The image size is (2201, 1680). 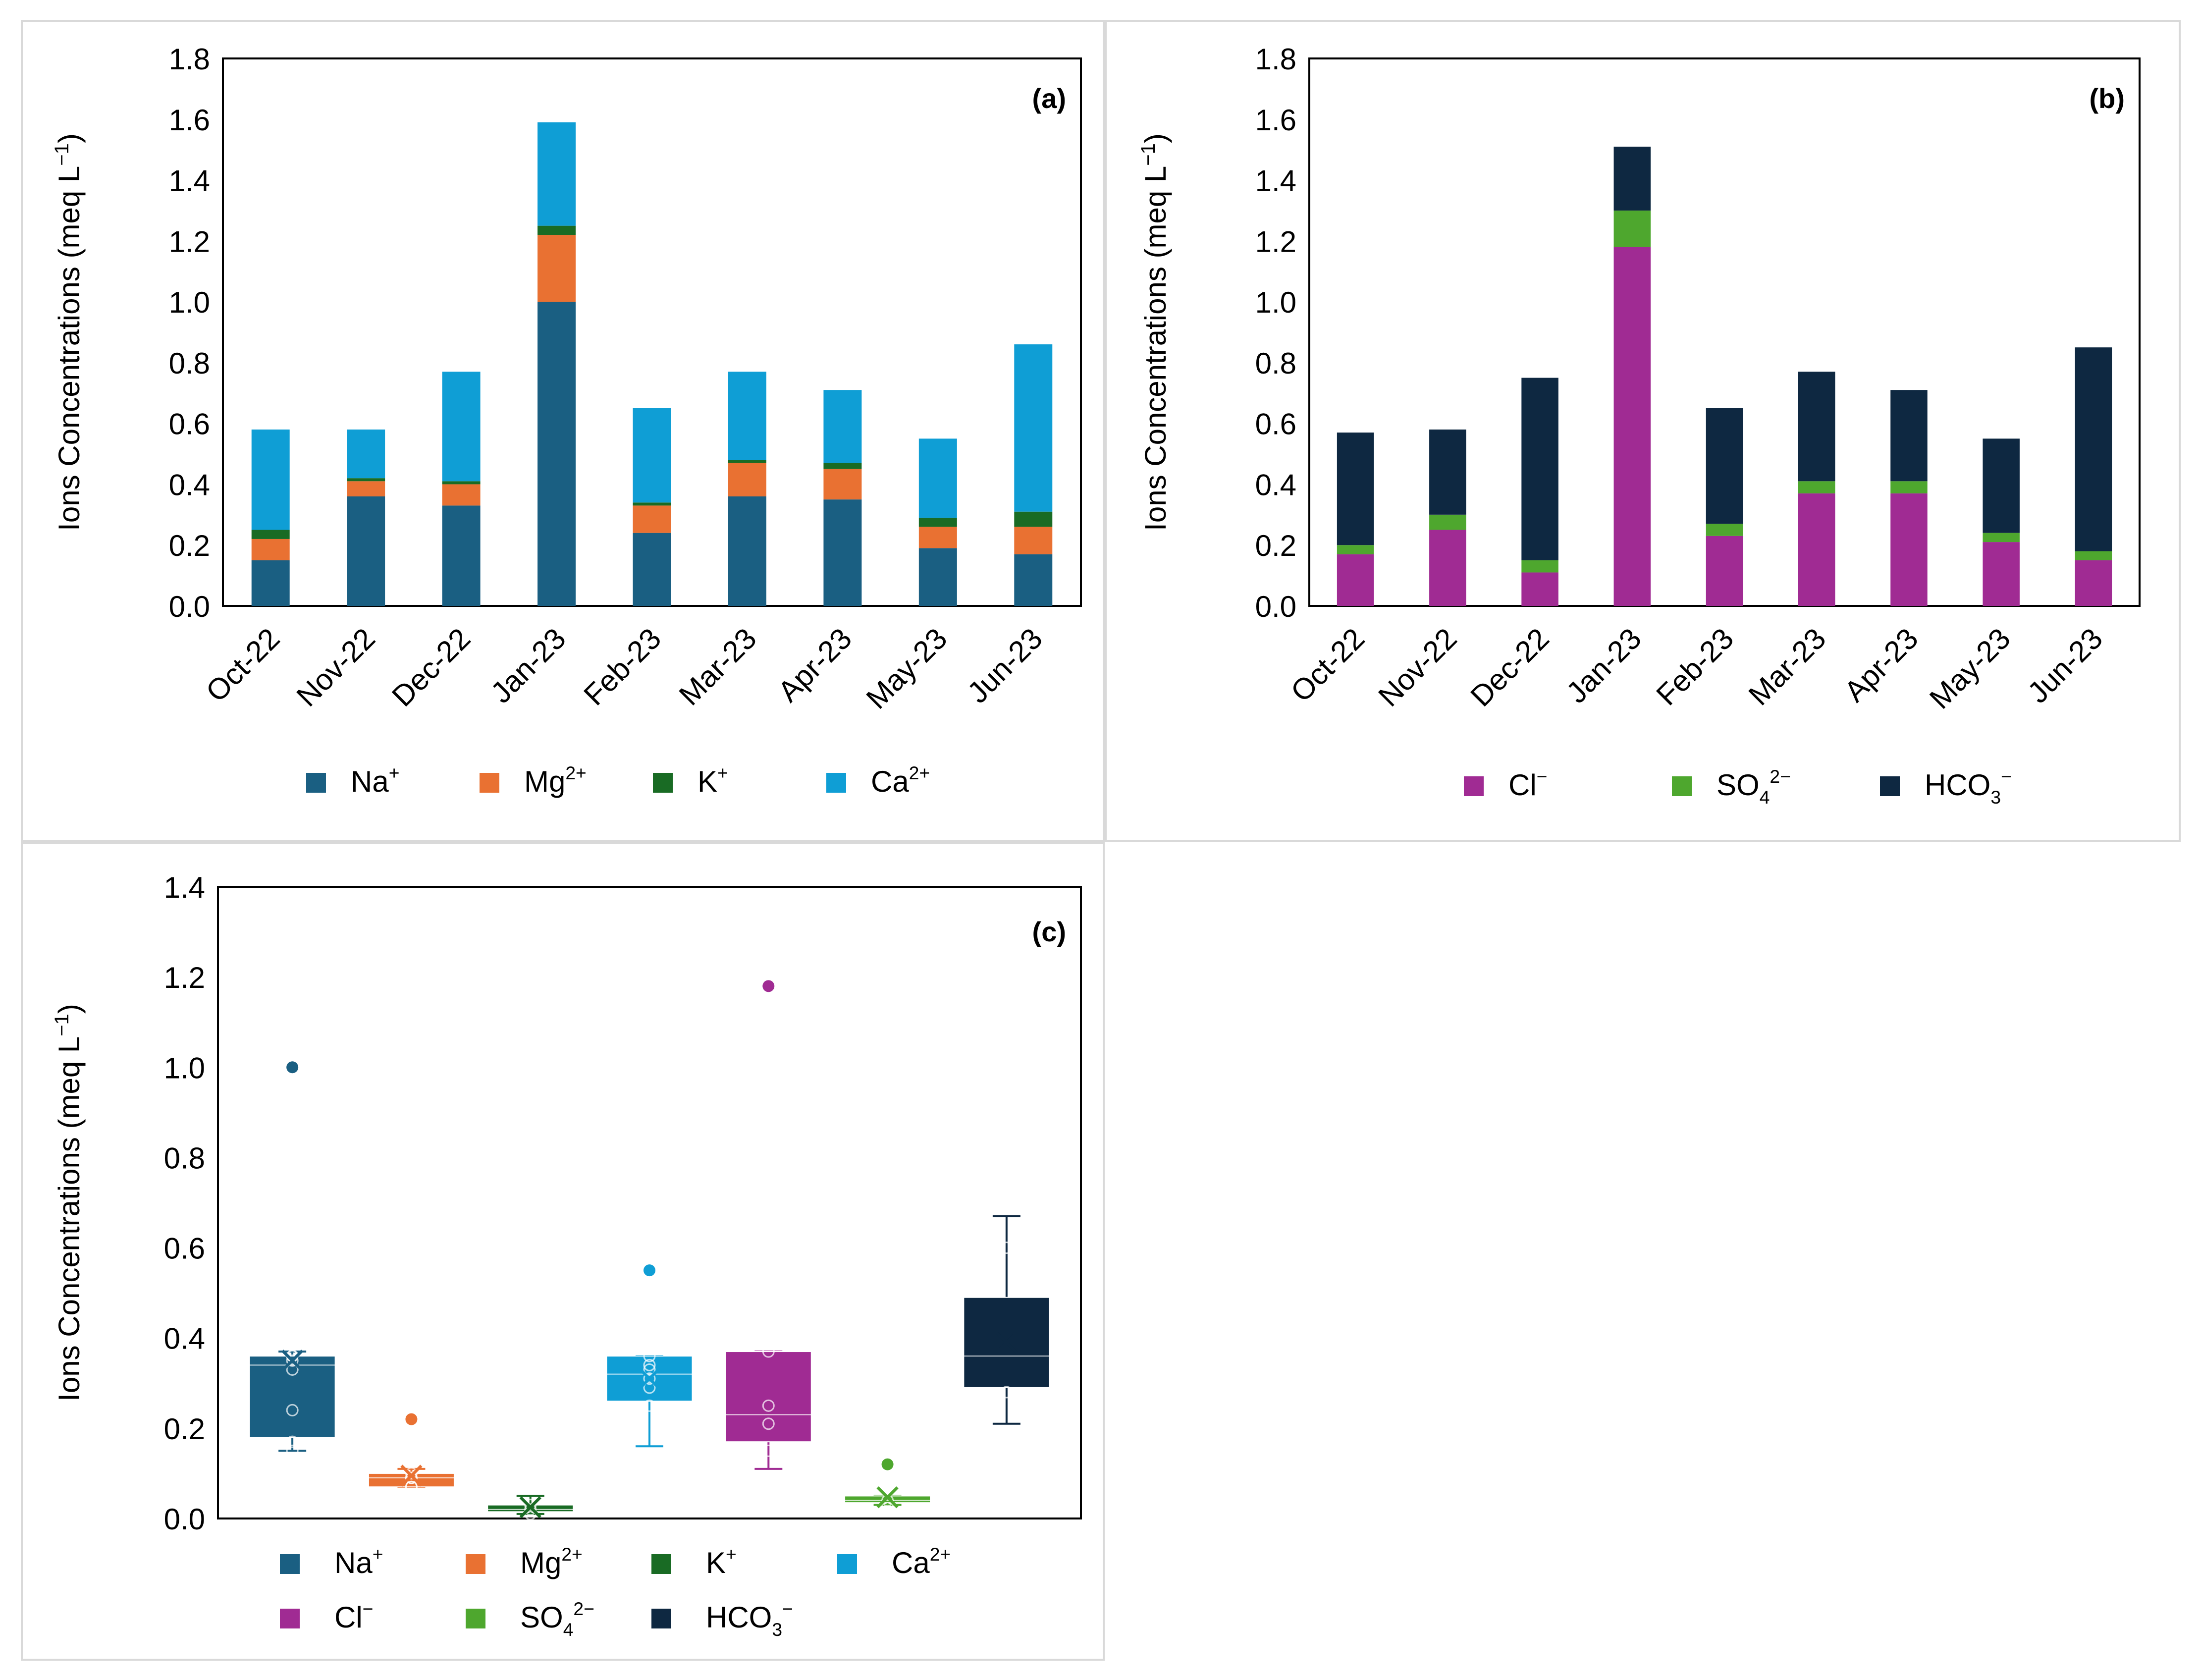 What do you see at coordinates (528, 665) in the screenshot?
I see `x-tick-label: Jan-23` at bounding box center [528, 665].